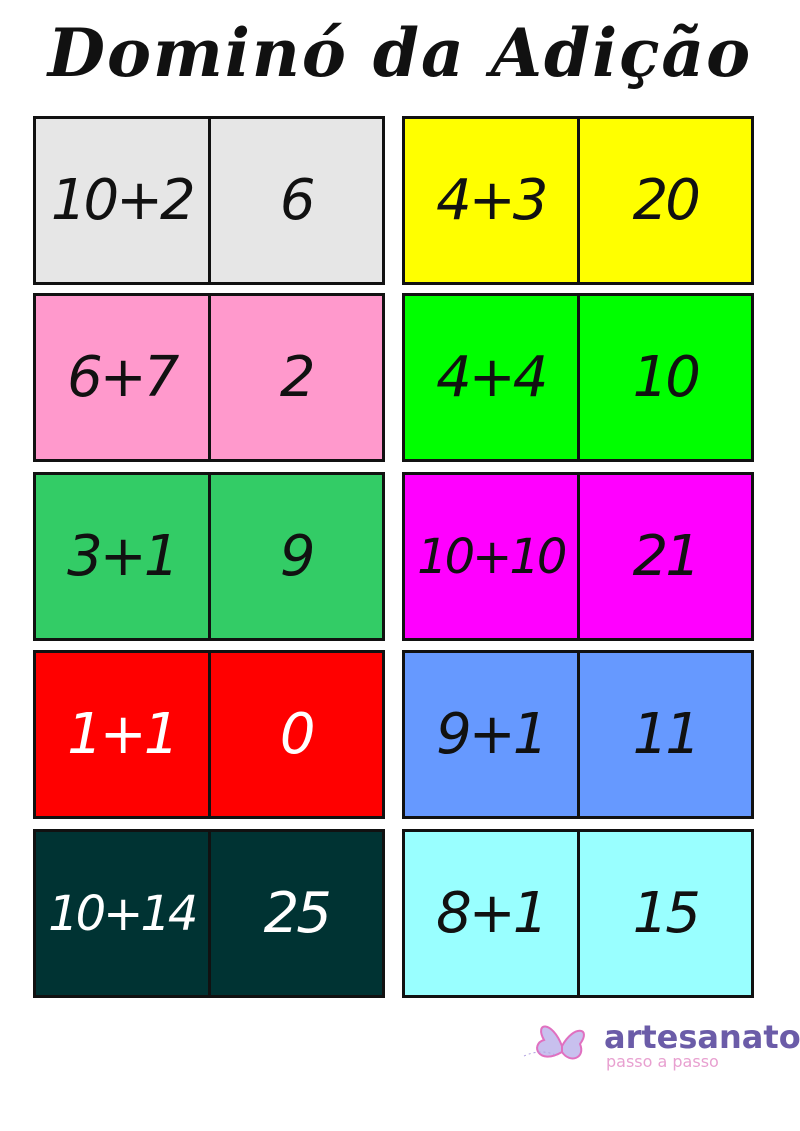 This screenshot has width=800, height=1131. I want to click on logo-tagline: passo a passo, so click(662, 1061).